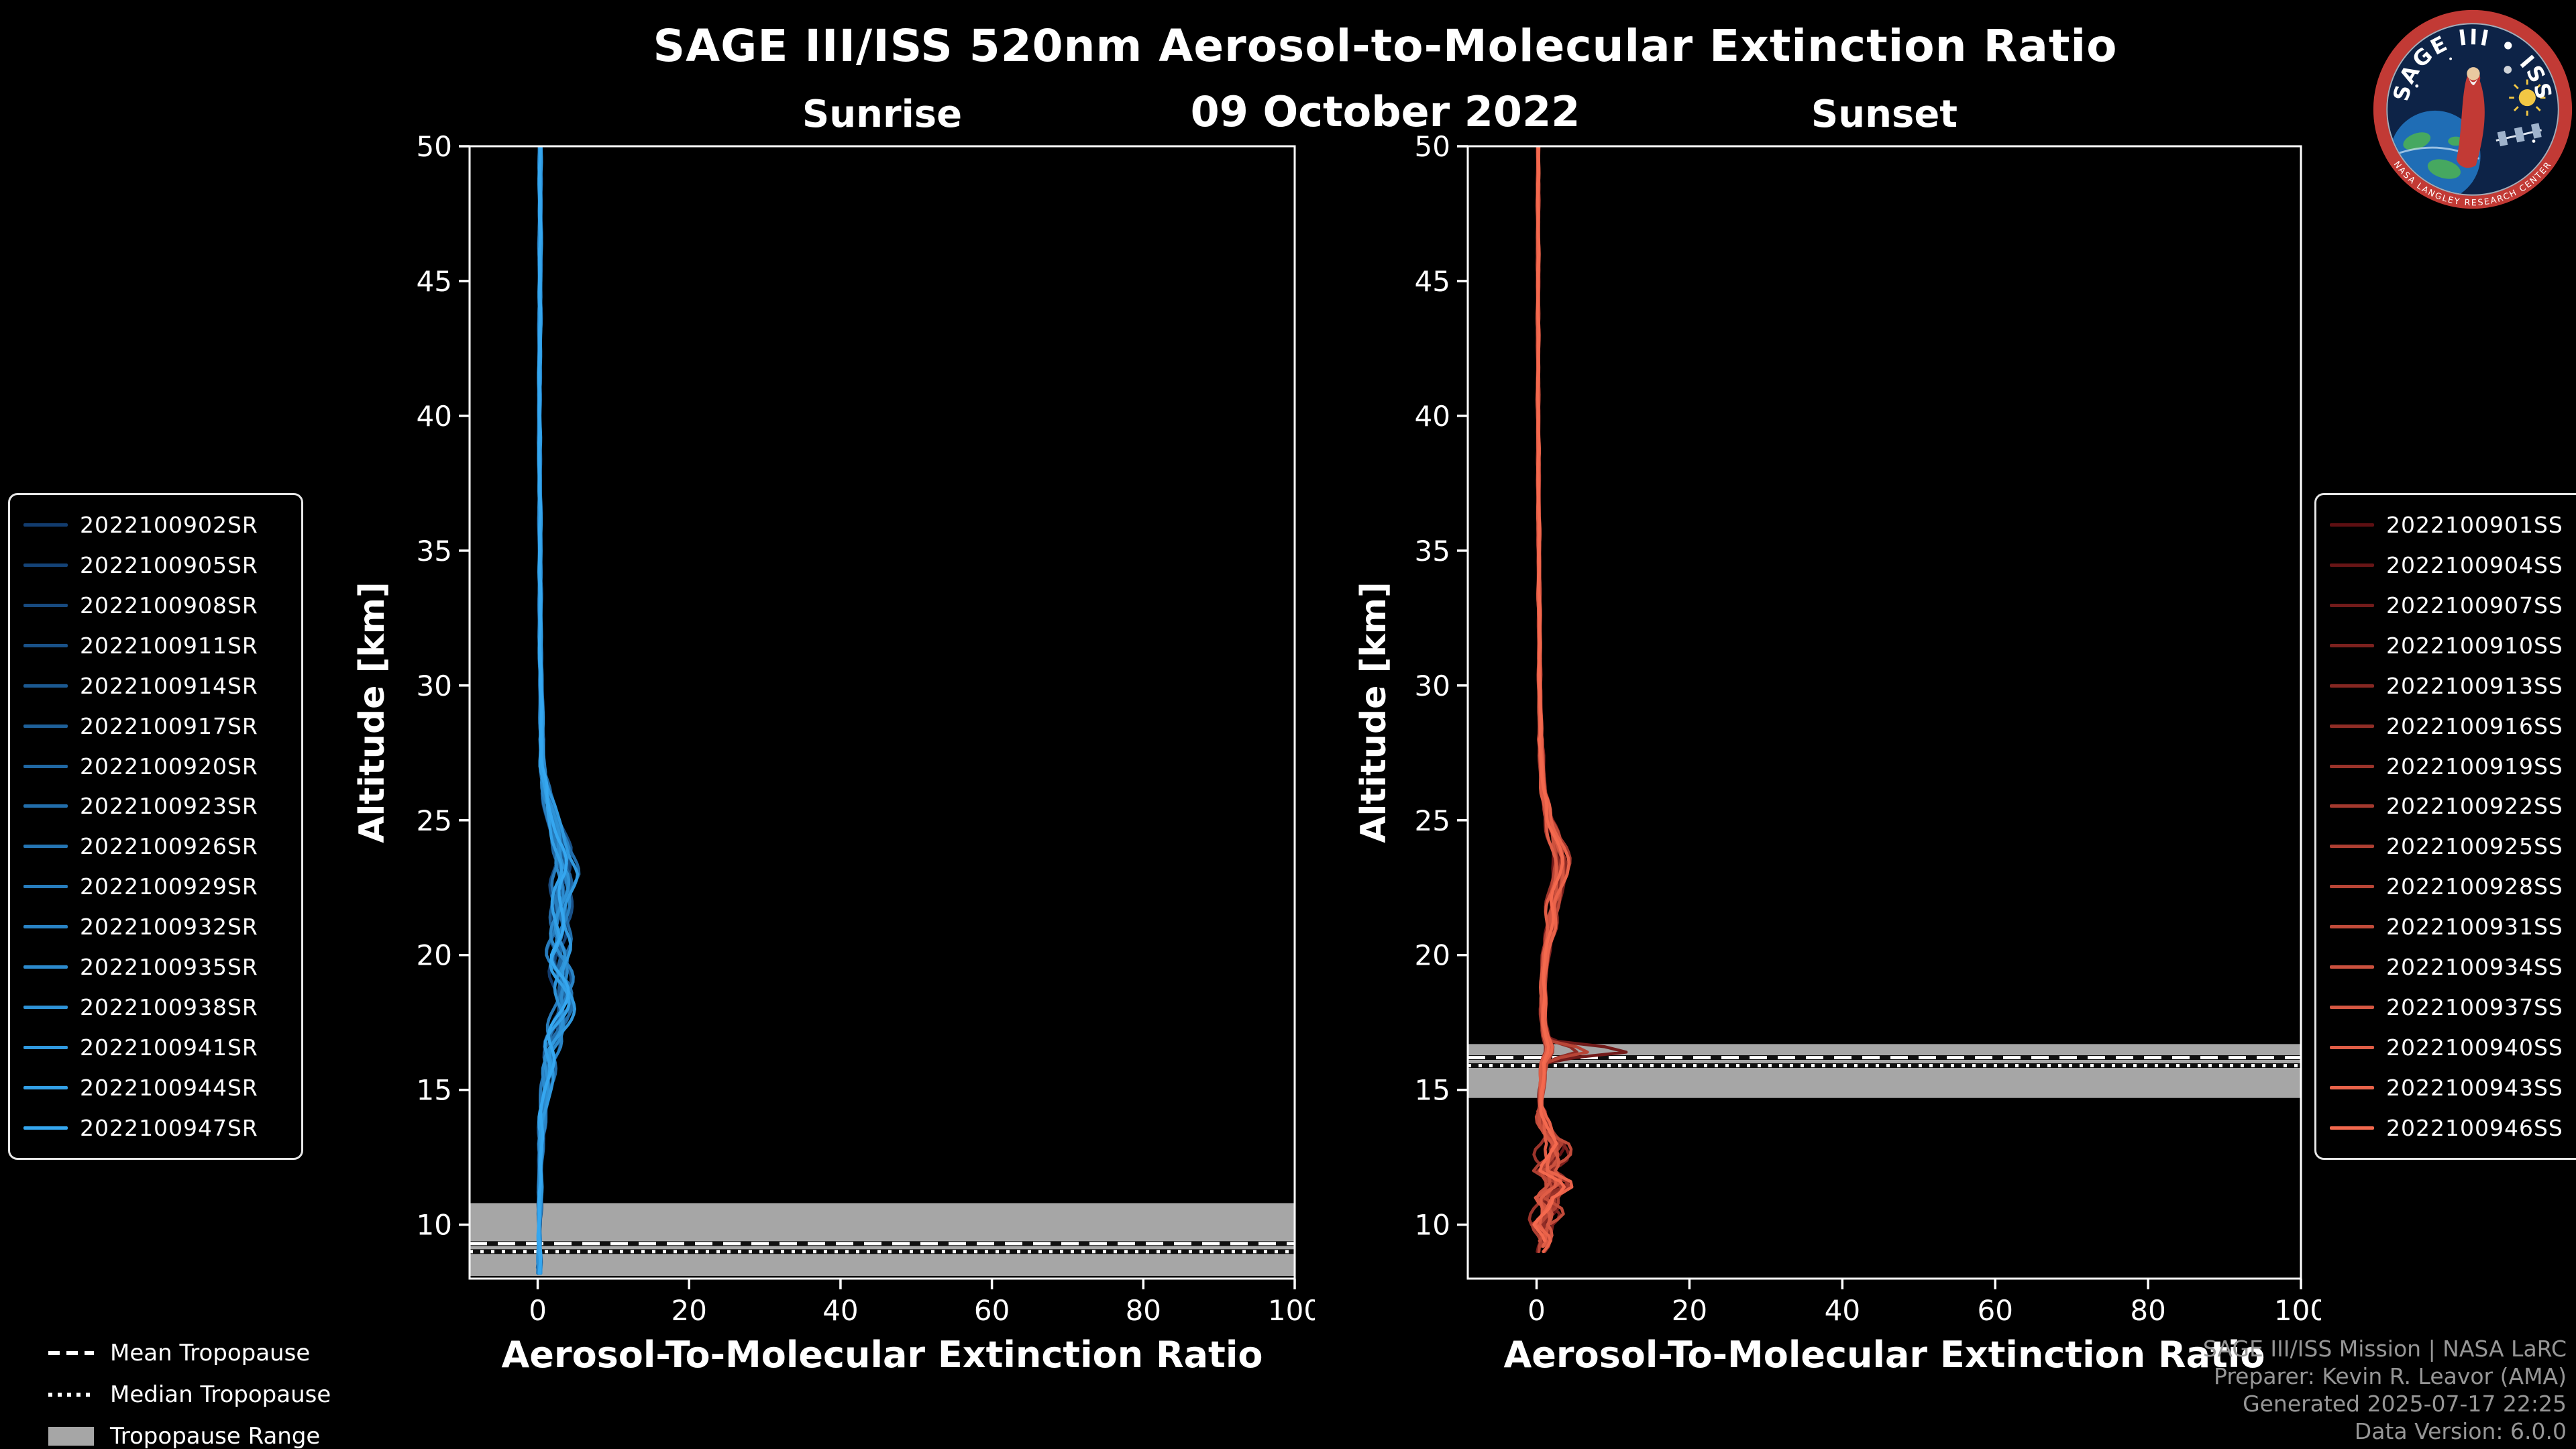  I want to click on legend-item-2022100905SR: 2022100905SR, so click(155, 565).